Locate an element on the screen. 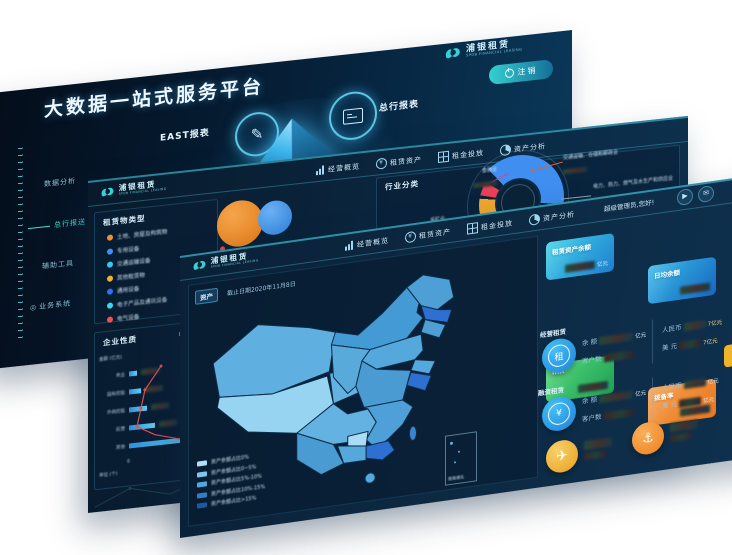  legend-item: 交通运输设备 is located at coordinates (137, 262).